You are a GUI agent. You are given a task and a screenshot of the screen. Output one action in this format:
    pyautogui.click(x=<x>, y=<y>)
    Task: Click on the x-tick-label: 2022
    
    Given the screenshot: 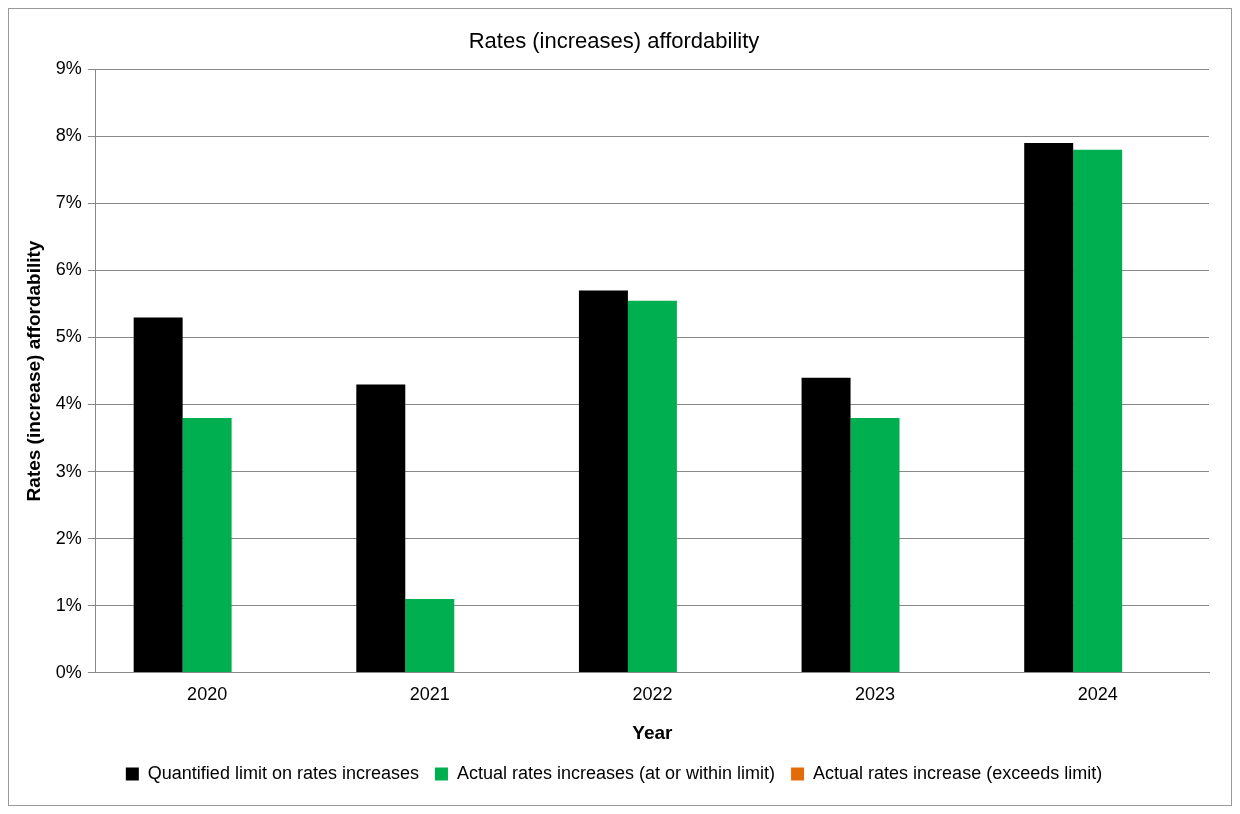 What is the action you would take?
    pyautogui.click(x=652, y=694)
    